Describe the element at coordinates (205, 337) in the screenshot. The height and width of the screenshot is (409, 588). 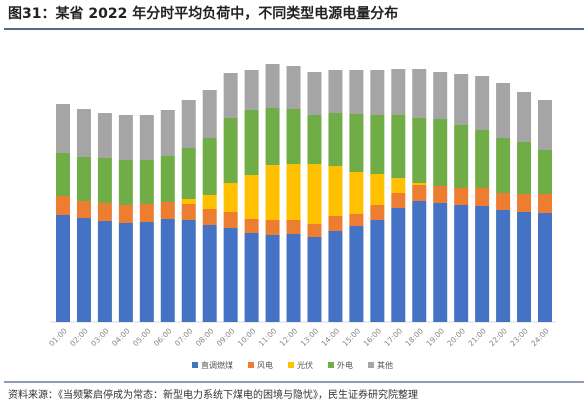
I see `x-tick-label: 08:00` at that location.